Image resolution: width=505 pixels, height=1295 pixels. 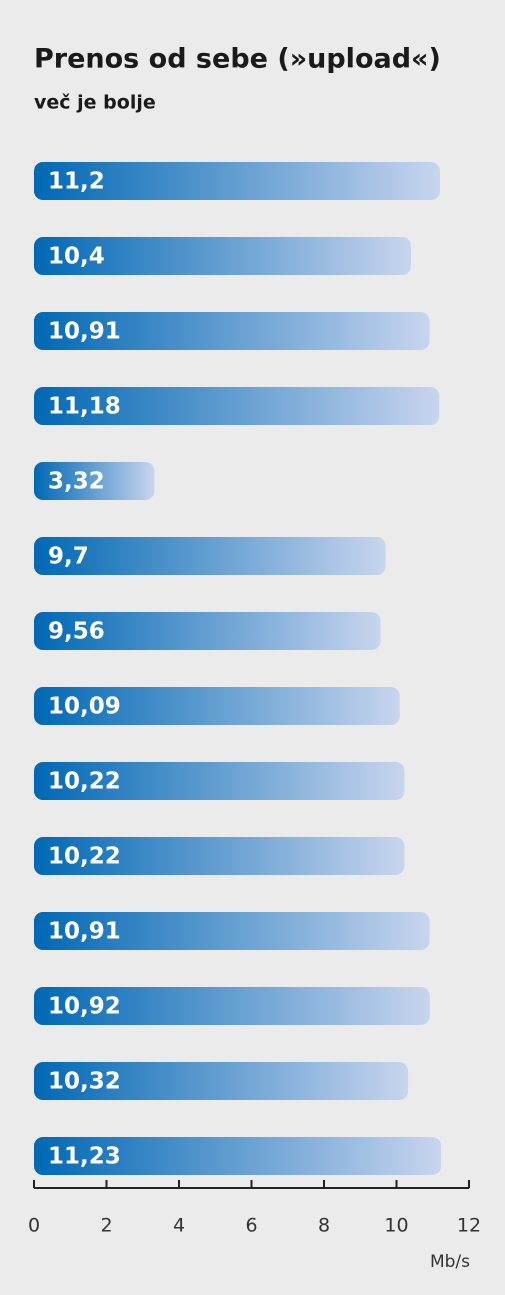 I want to click on value-label: 3,32, so click(x=76, y=482).